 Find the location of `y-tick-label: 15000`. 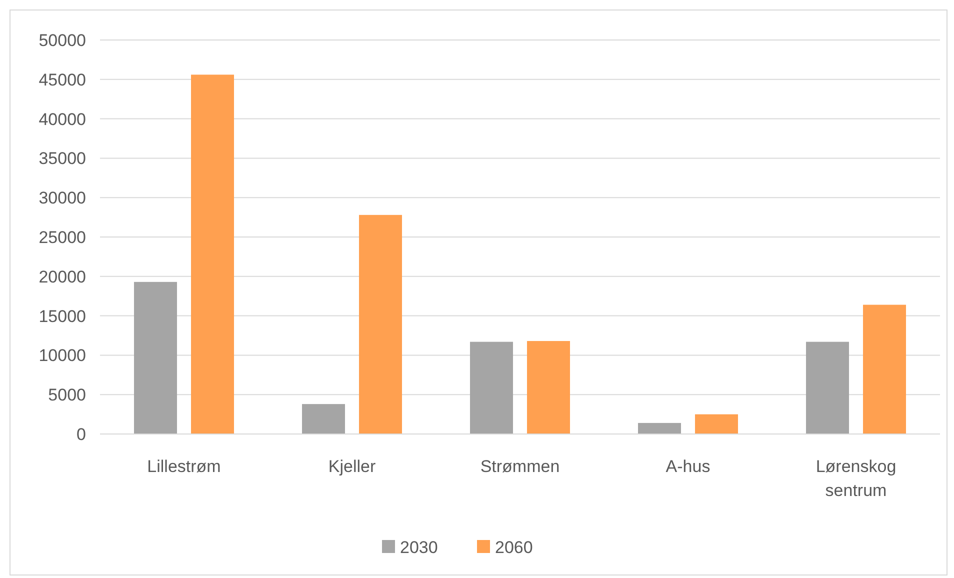

y-tick-label: 15000 is located at coordinates (62, 316).